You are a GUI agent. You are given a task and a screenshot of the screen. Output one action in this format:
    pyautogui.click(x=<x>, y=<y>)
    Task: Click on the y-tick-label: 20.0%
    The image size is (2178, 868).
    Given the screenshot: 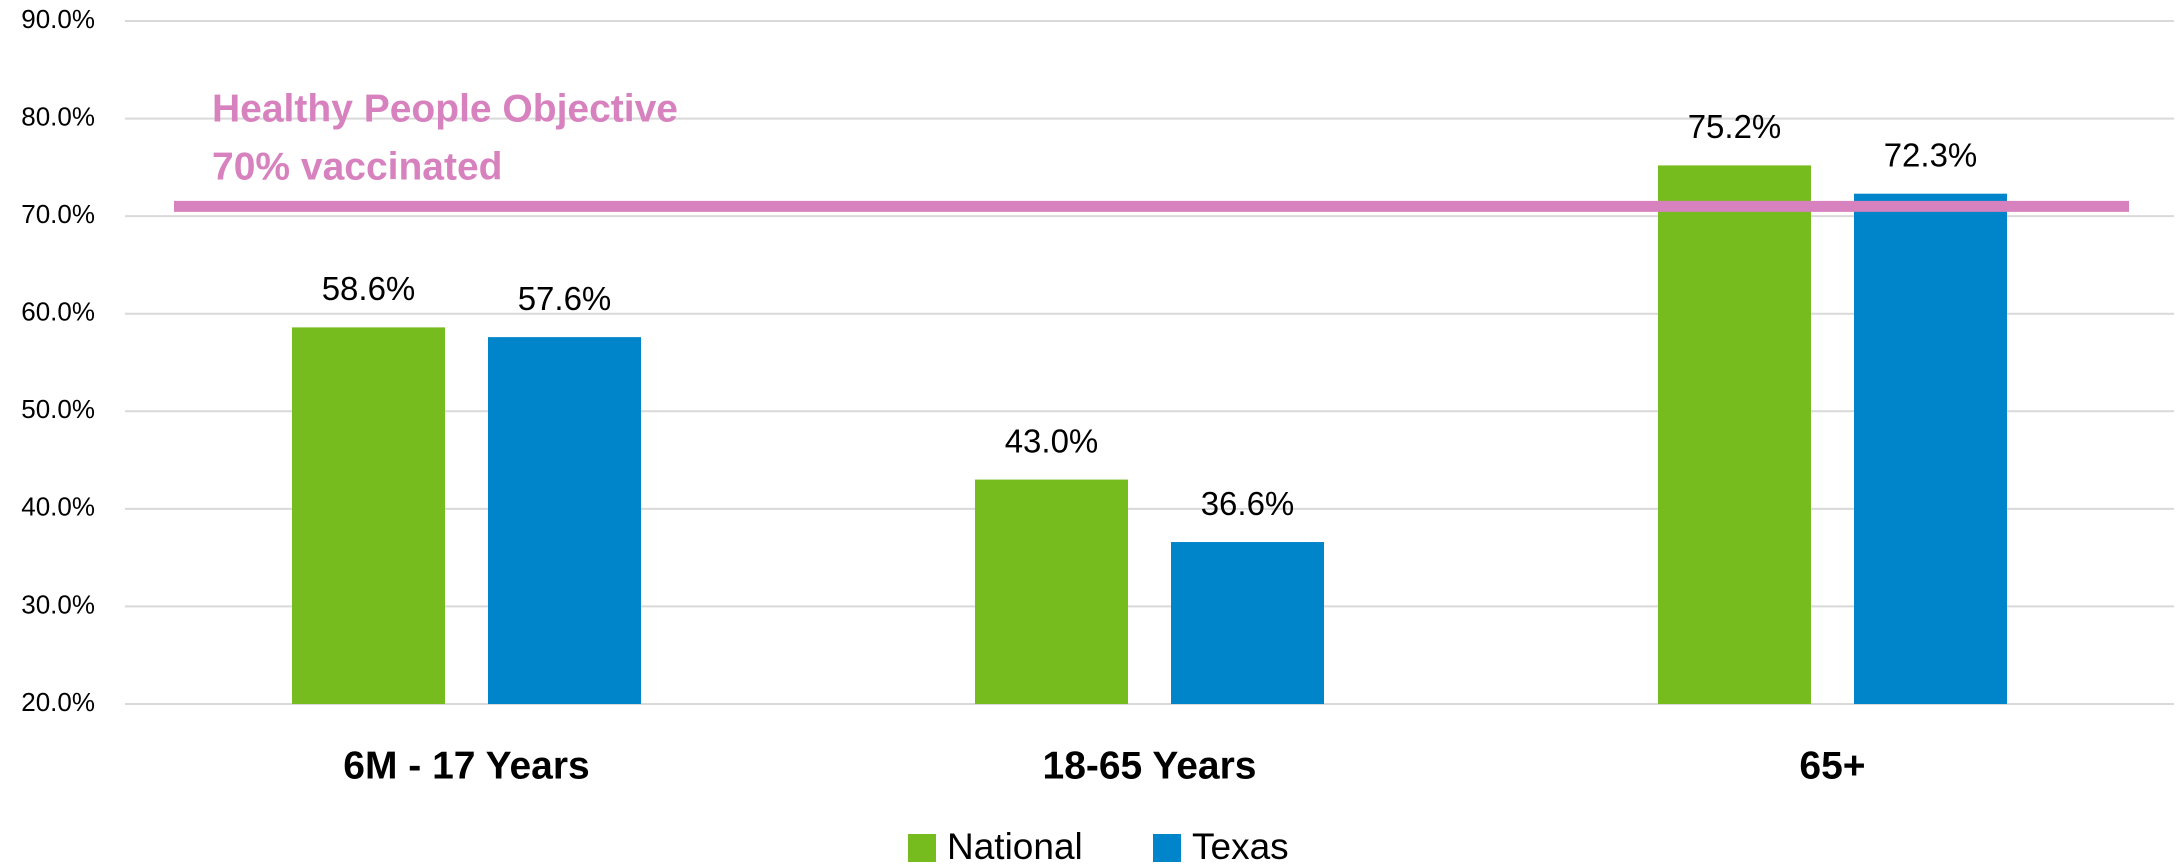 What is the action you would take?
    pyautogui.click(x=58, y=702)
    